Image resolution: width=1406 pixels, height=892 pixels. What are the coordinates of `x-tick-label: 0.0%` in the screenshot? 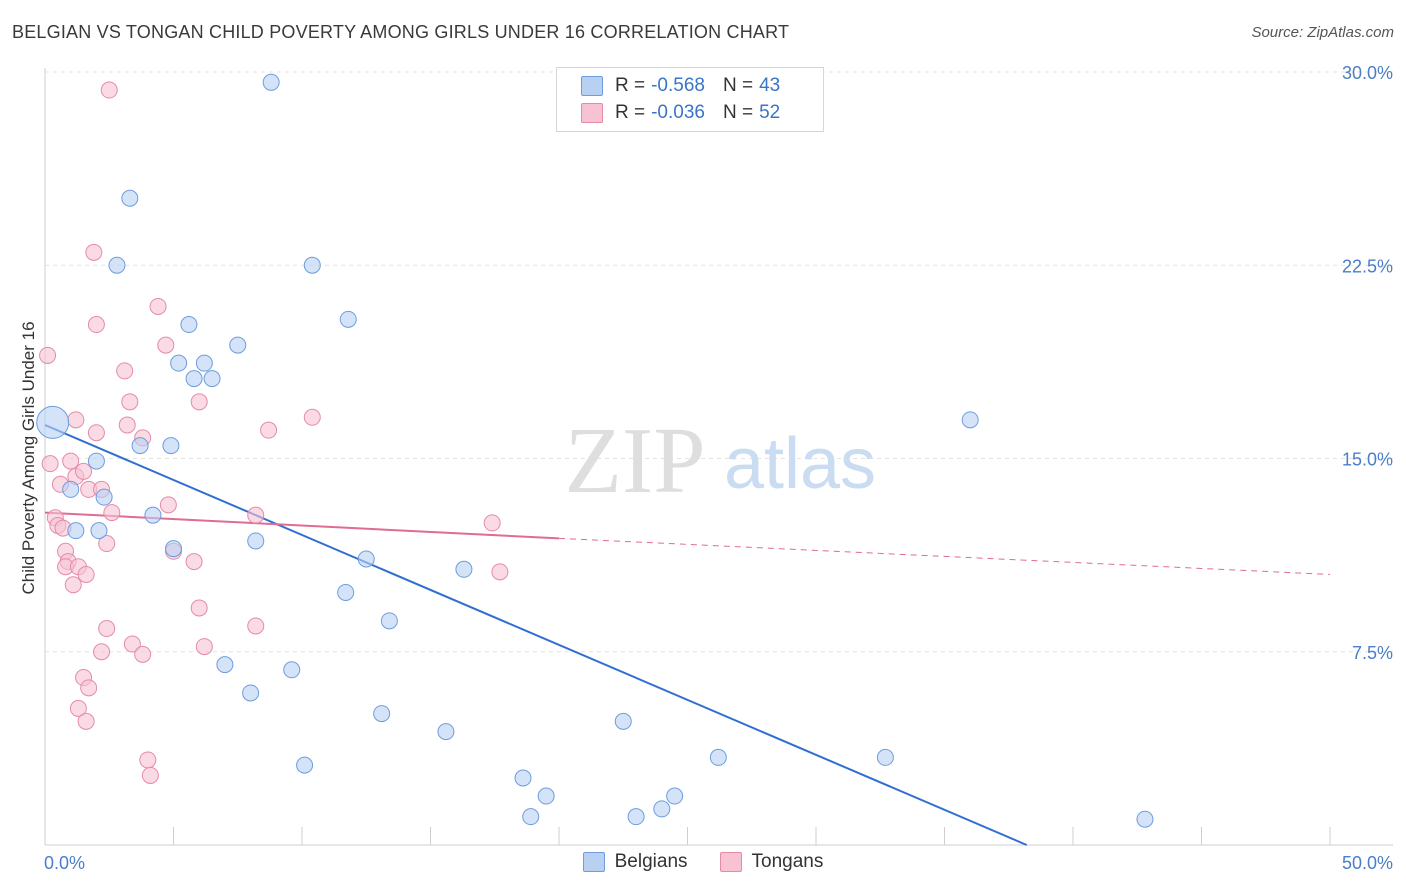 It's located at (64, 863).